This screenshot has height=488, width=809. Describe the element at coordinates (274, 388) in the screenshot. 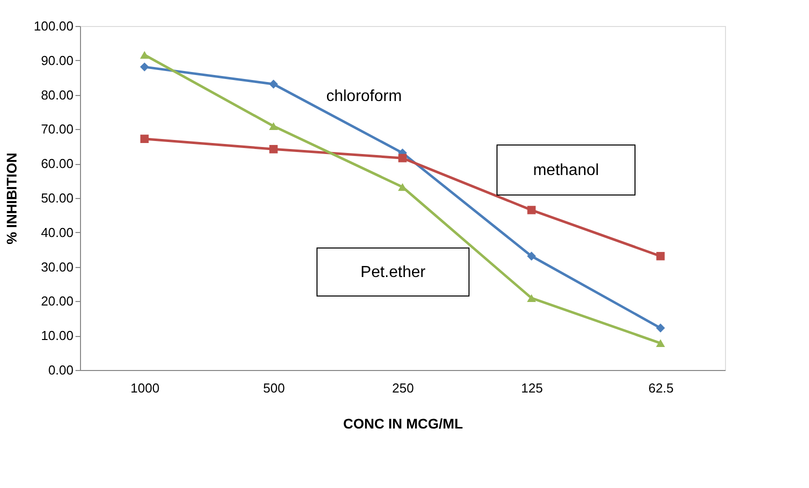

I see `x-tick-label: 500` at that location.